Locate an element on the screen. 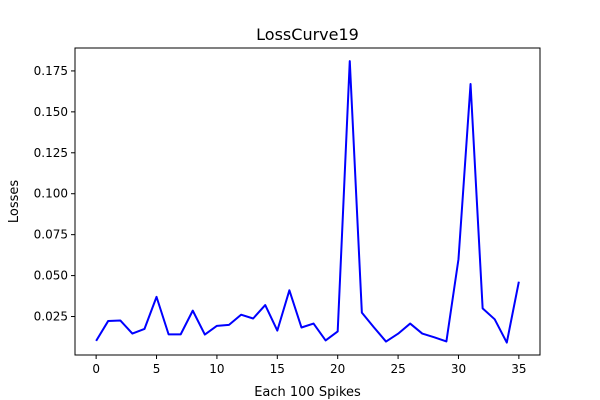  x-tick-label: 10 is located at coordinates (216, 369).